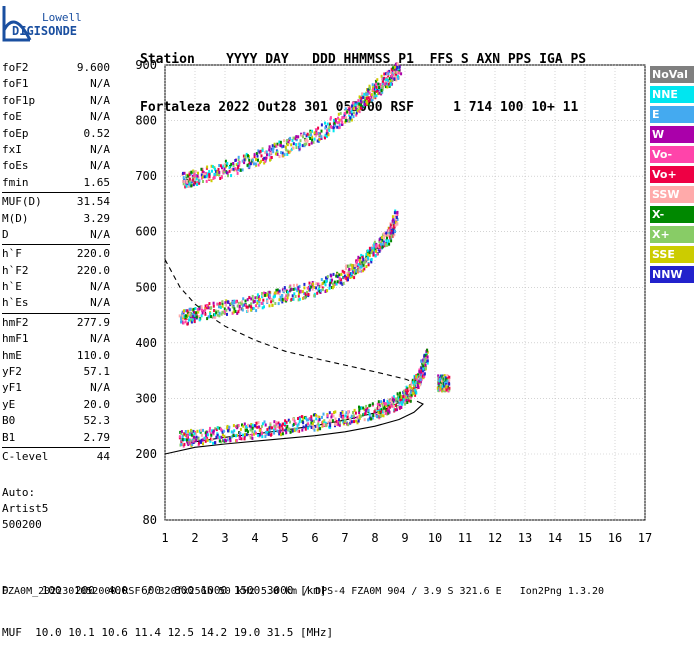 This screenshot has height=654, width=700. What do you see at coordinates (672, 94) in the screenshot?
I see `legend-item: NNE` at bounding box center [672, 94].